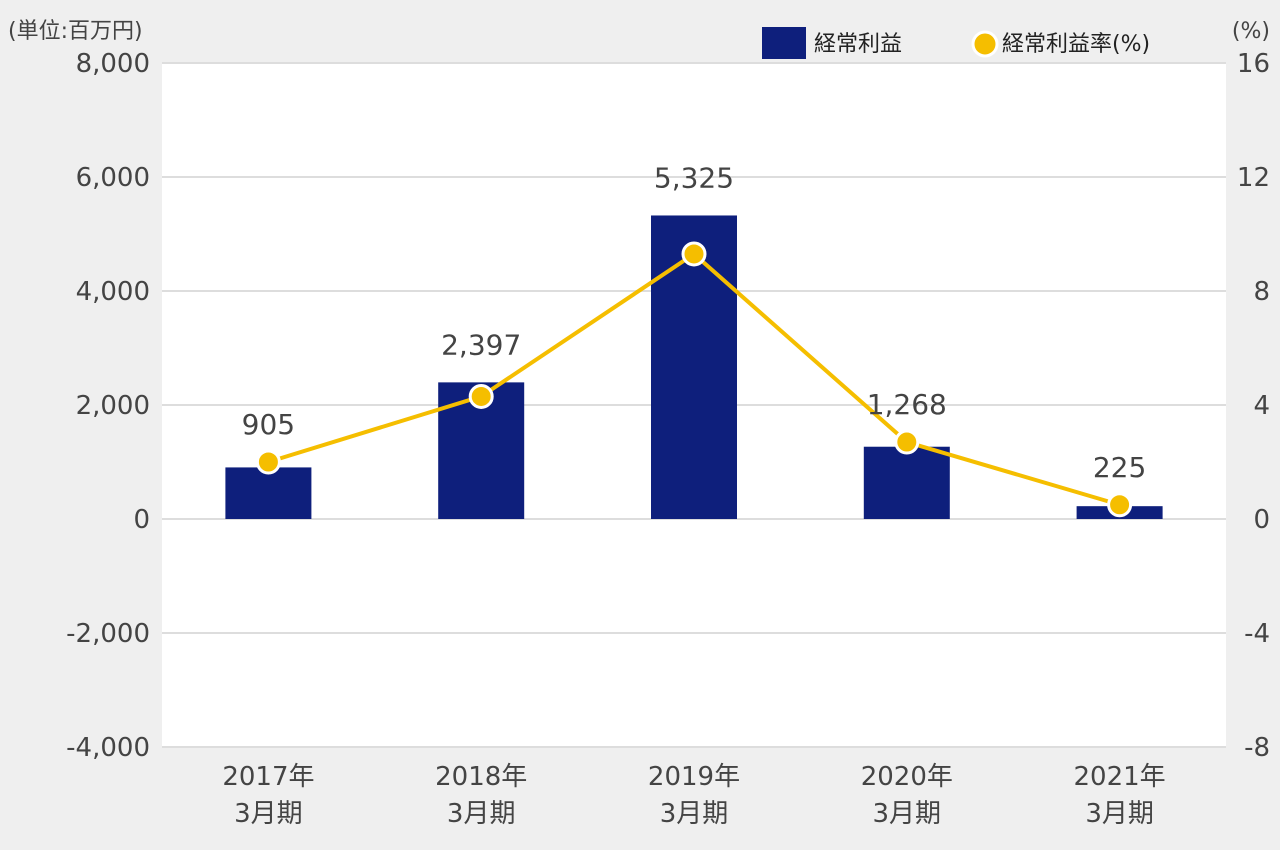 Image resolution: width=1280 pixels, height=850 pixels. Describe the element at coordinates (1076, 44) in the screenshot. I see `legend-line-label: 経常利益率(%)` at that location.